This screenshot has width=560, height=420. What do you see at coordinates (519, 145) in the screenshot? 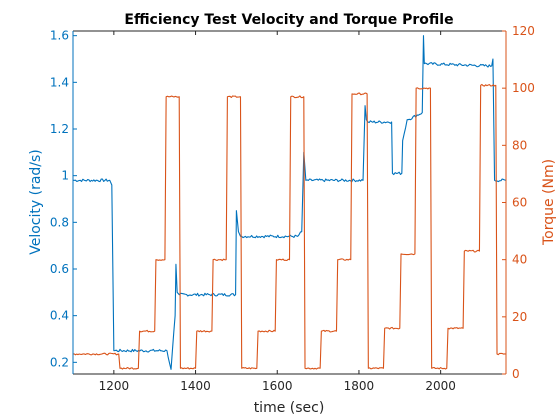
I see `y-right-tick-label: 80` at bounding box center [519, 145].